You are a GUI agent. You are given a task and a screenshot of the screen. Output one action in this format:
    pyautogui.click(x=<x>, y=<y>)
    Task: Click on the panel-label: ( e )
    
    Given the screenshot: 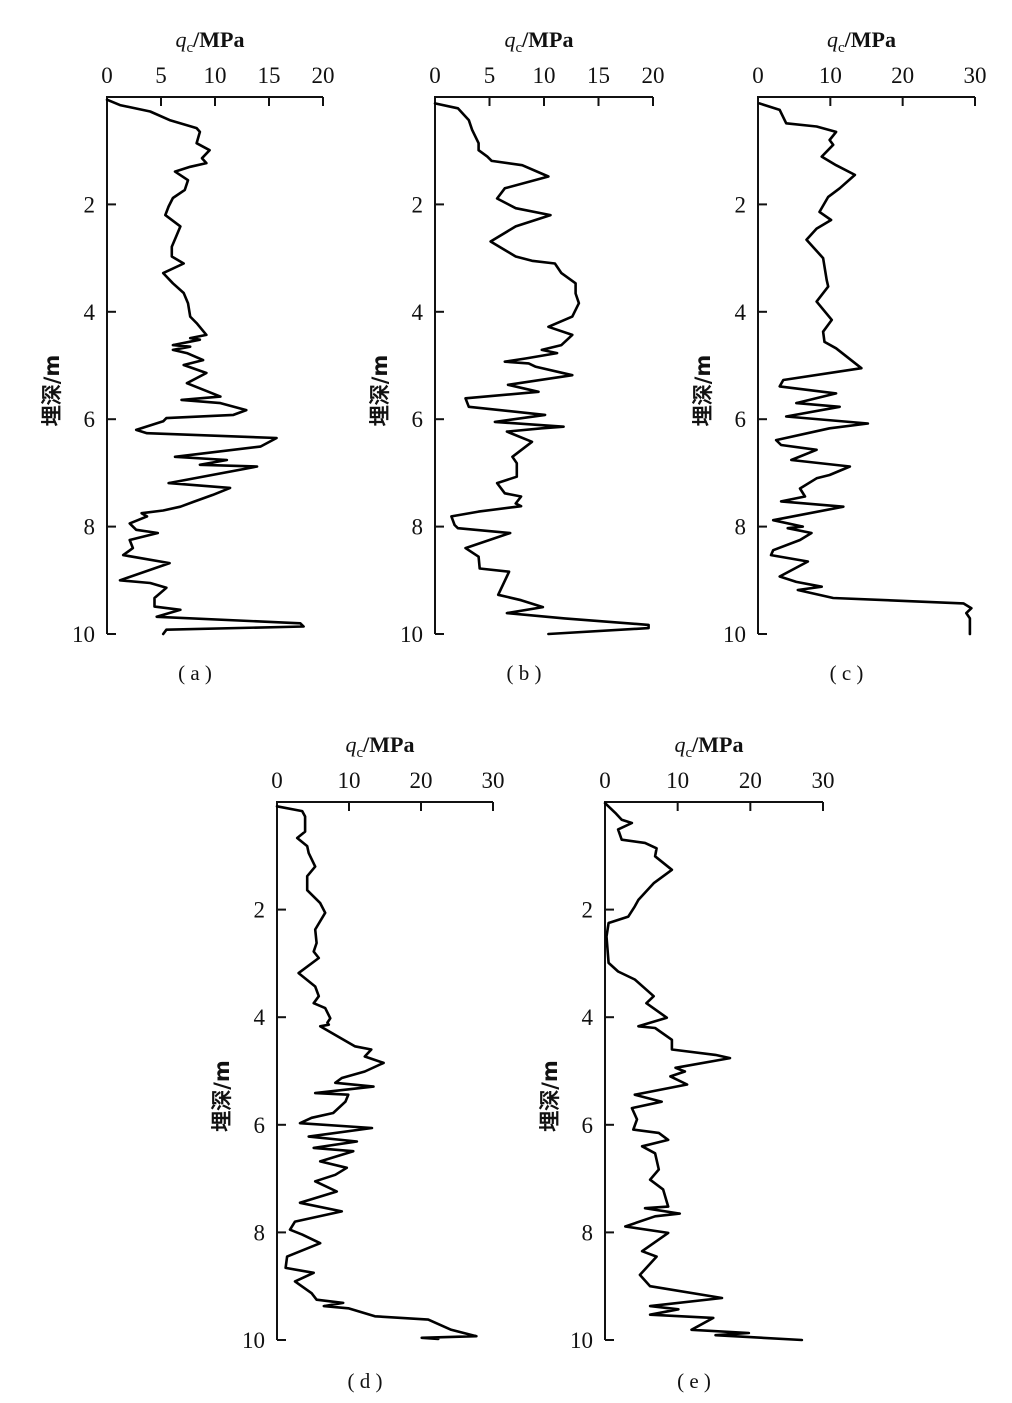 What is the action you would take?
    pyautogui.click(x=694, y=1381)
    